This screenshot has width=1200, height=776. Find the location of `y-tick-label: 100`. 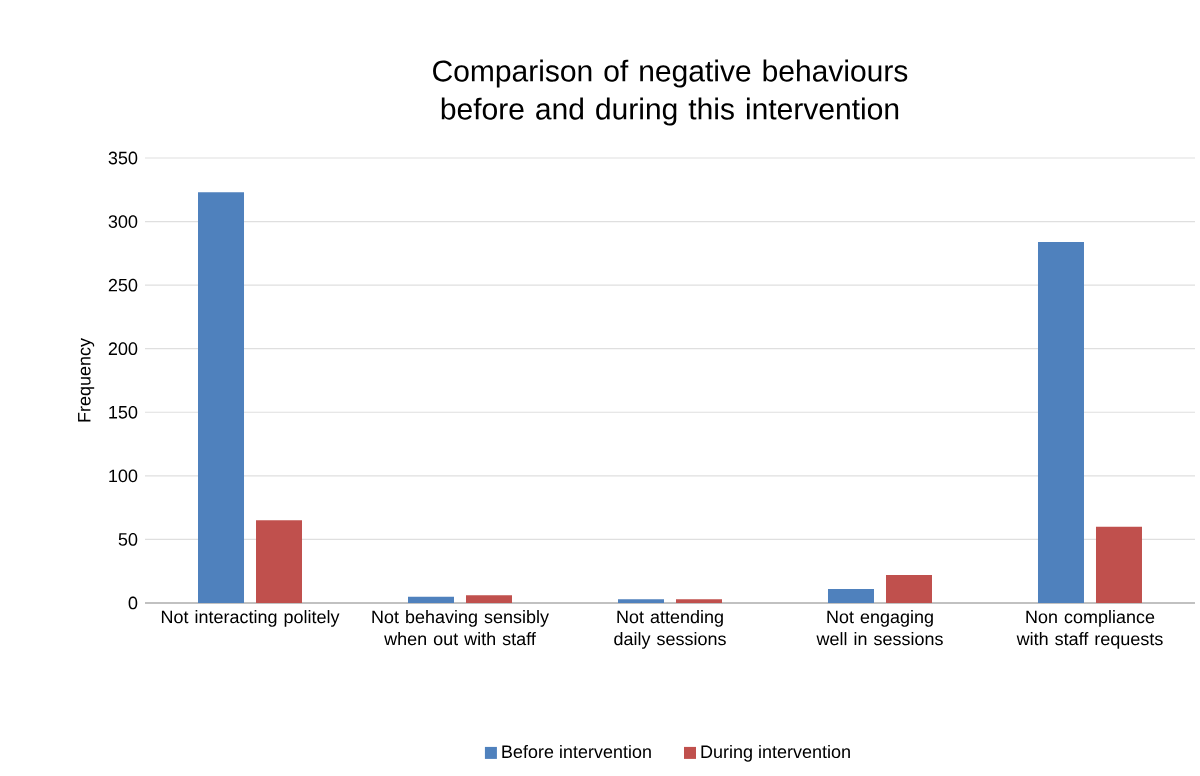

y-tick-label: 100 is located at coordinates (123, 476).